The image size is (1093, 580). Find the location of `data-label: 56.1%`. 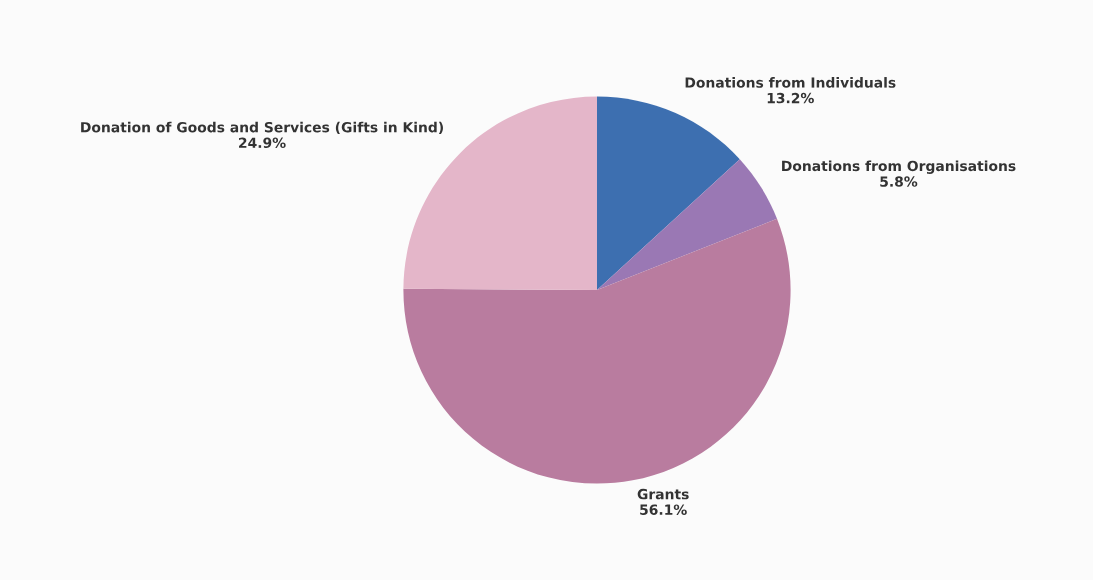

data-label: 56.1% is located at coordinates (663, 509).